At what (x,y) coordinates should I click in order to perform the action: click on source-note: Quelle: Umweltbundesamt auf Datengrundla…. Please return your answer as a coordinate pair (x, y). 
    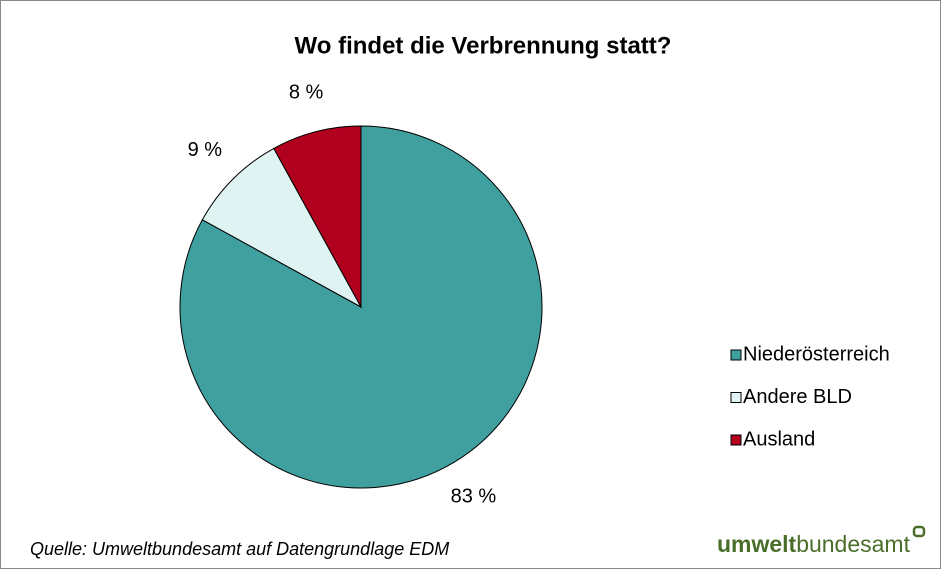
    Looking at the image, I should click on (239, 549).